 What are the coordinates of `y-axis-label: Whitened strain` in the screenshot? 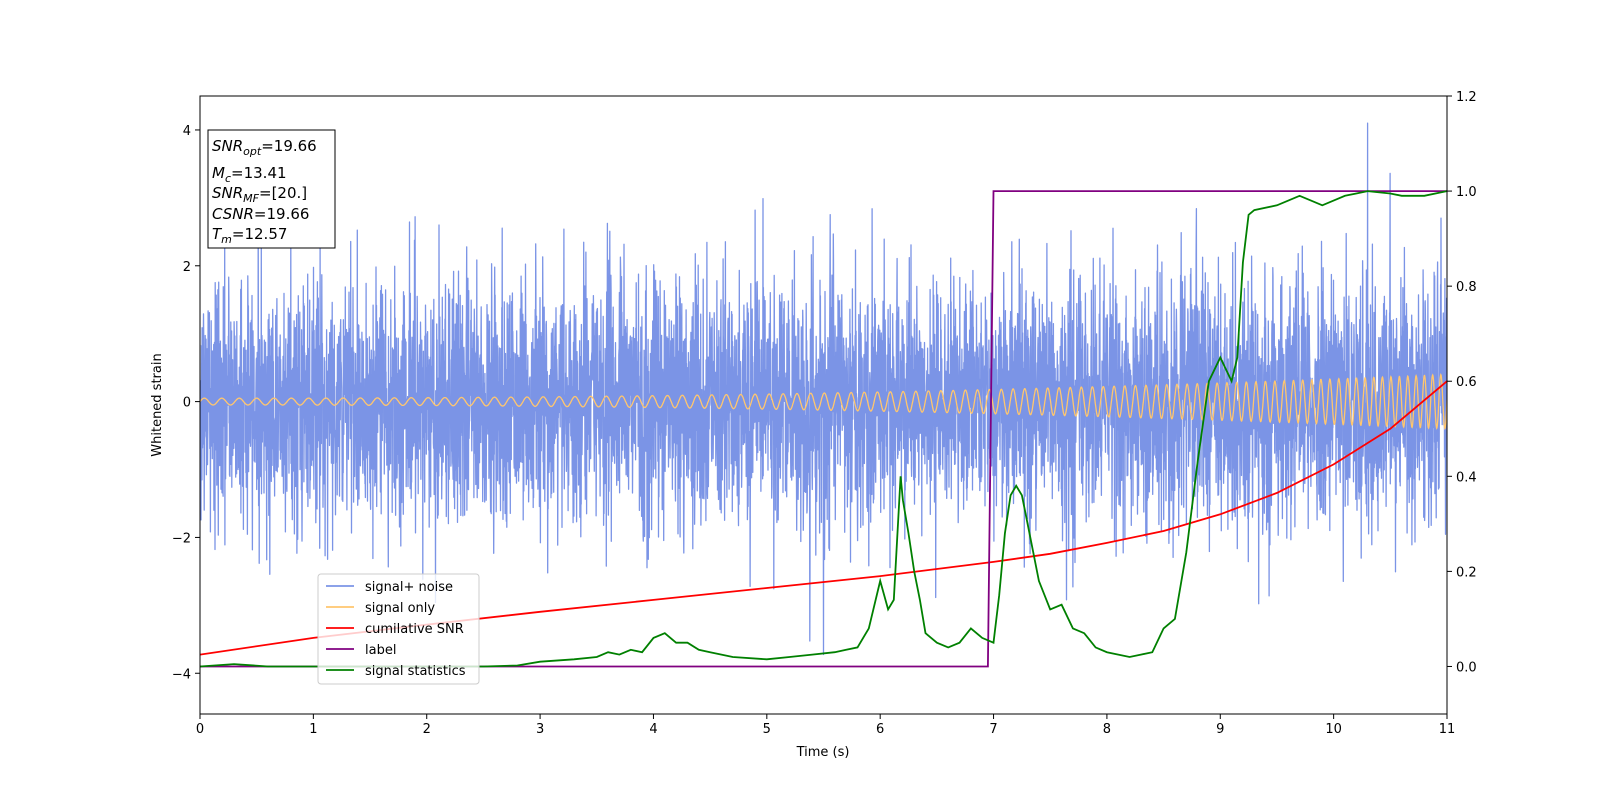 It's located at (157, 404).